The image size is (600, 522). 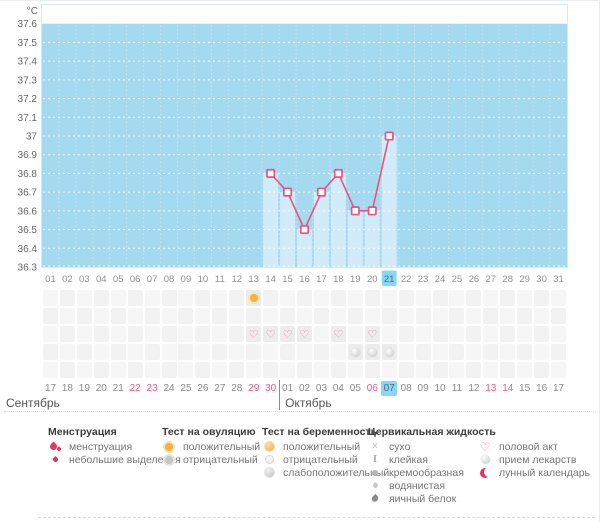 What do you see at coordinates (440, 279) in the screenshot?
I see `cycle-day-label: 24` at bounding box center [440, 279].